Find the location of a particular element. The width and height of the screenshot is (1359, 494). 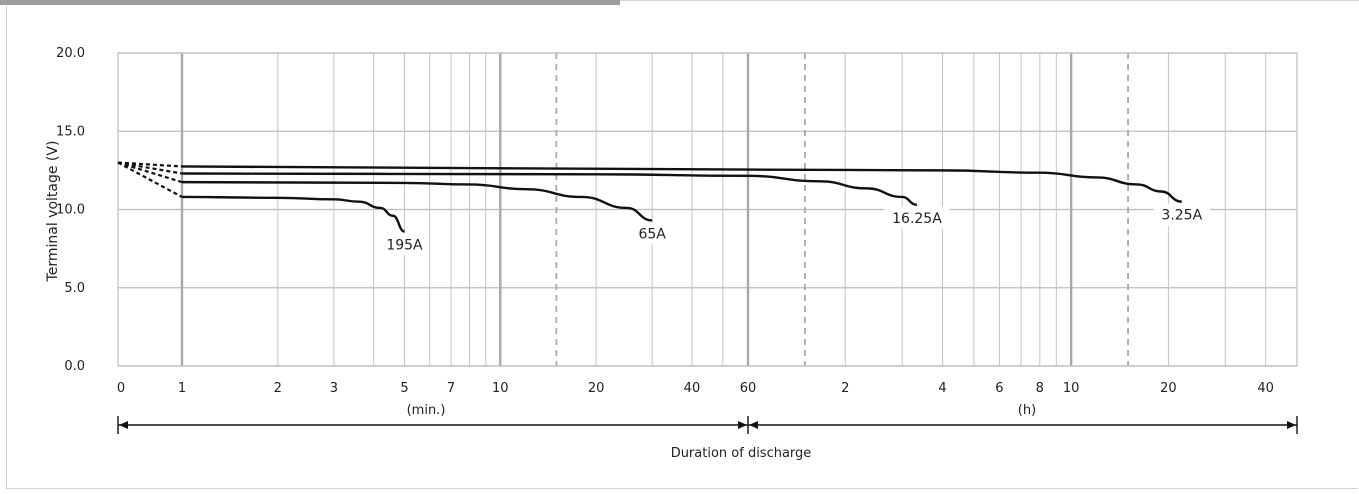

x-tick-label: 7 is located at coordinates (451, 388).